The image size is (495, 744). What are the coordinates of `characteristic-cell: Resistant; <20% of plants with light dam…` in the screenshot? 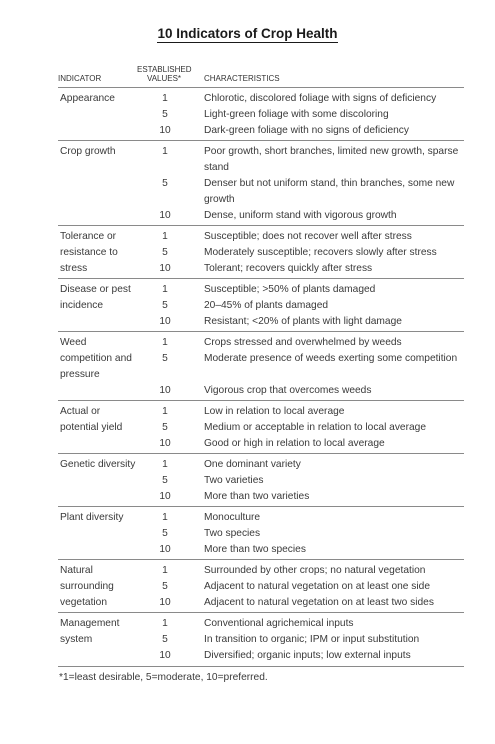 It's located at (303, 321).